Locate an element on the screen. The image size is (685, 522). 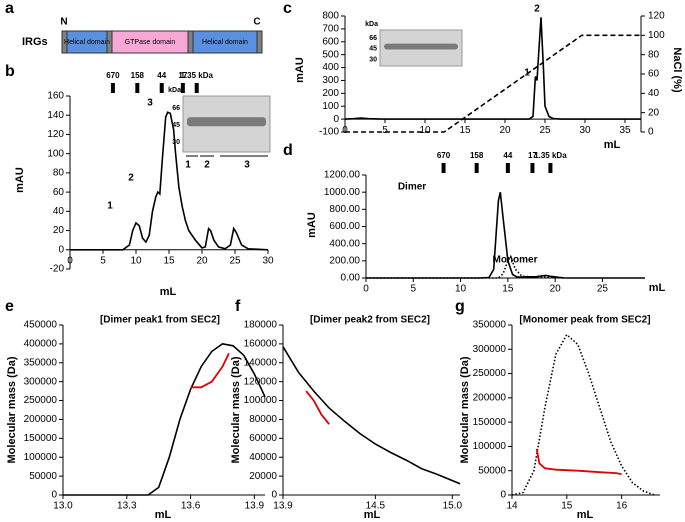
y-tick-label: 120000 is located at coordinates (261, 381).